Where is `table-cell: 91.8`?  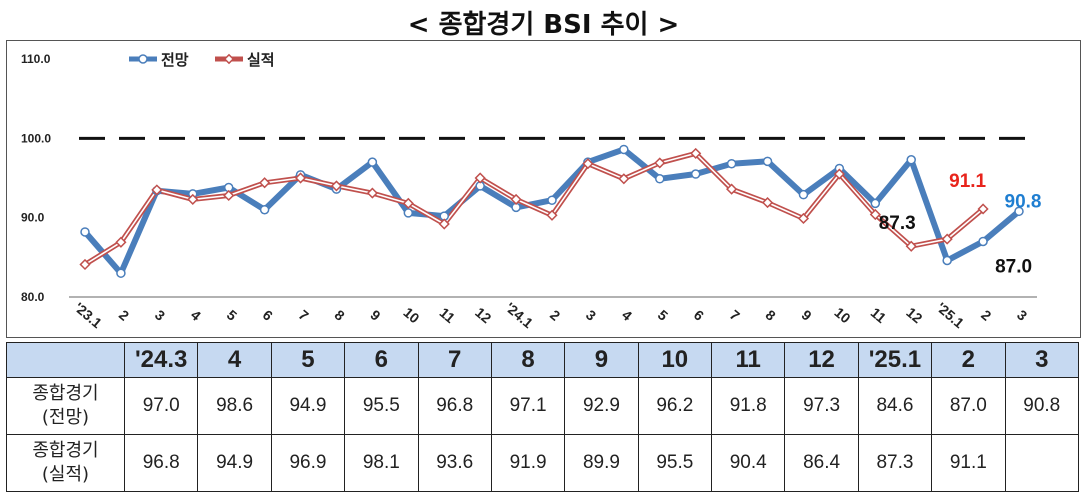
table-cell: 91.8 is located at coordinates (748, 406).